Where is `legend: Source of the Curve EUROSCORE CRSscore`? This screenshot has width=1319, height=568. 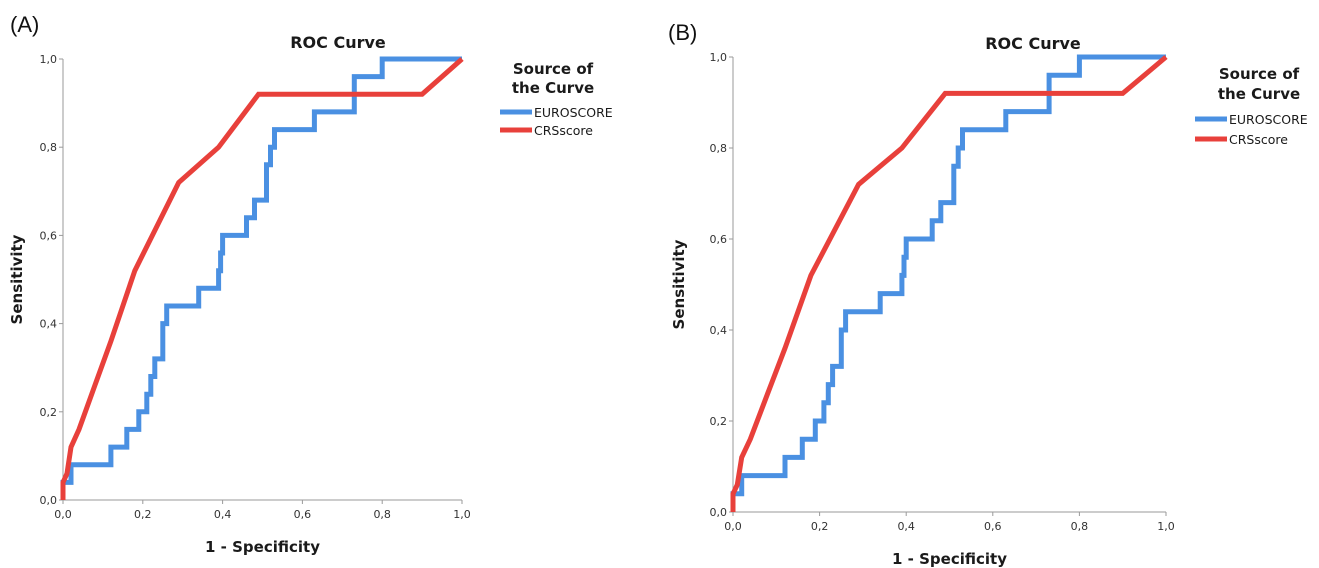
legend: Source of the Curve EUROSCORE CRSscore is located at coordinates (1251, 106).